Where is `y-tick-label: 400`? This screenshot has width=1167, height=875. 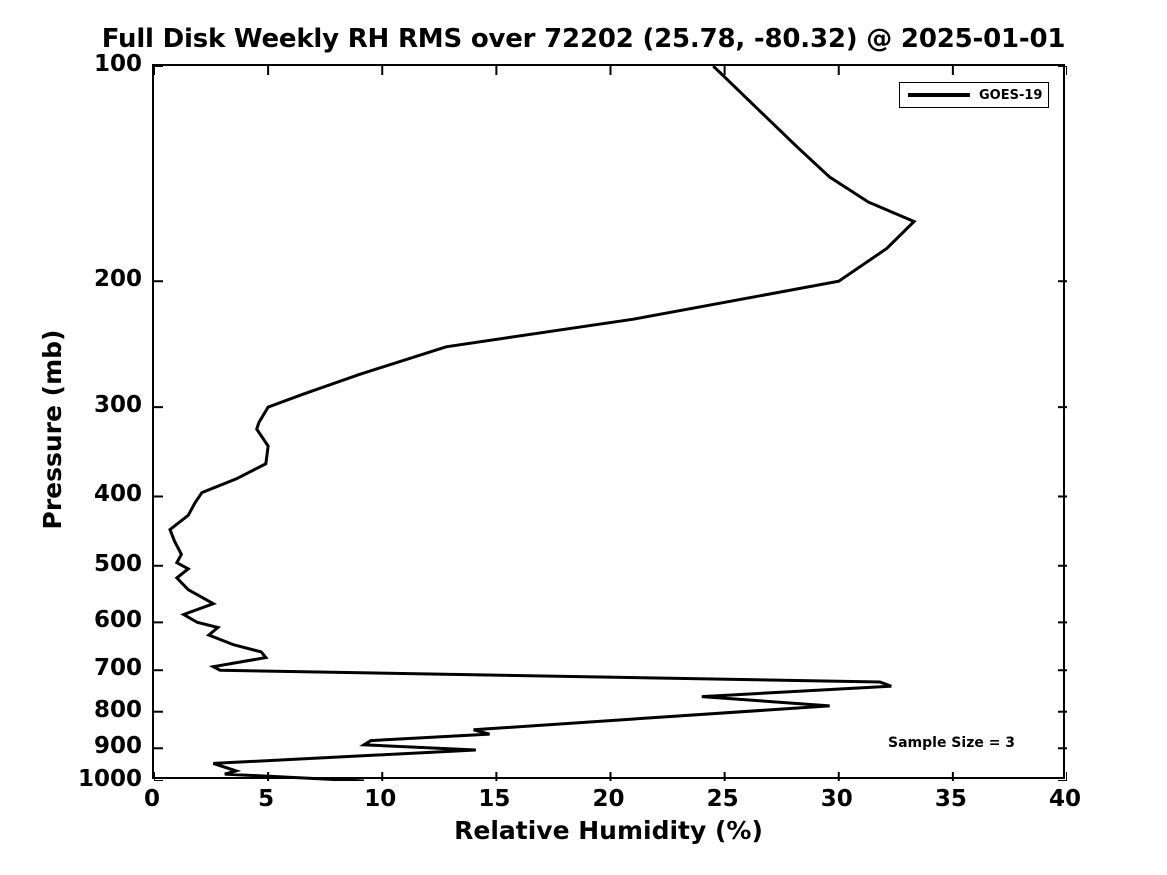 y-tick-label: 400 is located at coordinates (117, 494).